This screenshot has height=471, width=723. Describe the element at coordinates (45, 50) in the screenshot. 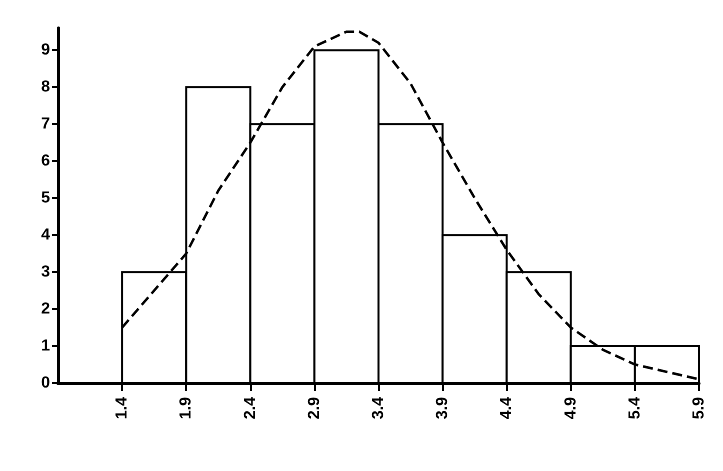

I see `y-tick-label: 9` at that location.